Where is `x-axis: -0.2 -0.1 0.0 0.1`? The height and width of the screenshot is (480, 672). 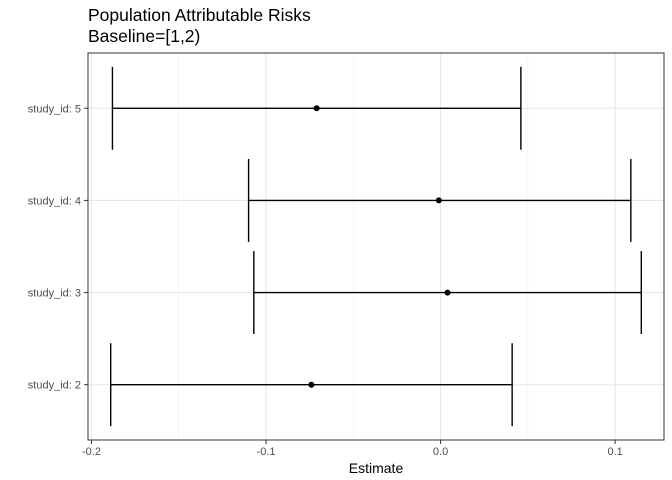
x-axis: -0.2 -0.1 0.0 0.1 is located at coordinates (352, 449).